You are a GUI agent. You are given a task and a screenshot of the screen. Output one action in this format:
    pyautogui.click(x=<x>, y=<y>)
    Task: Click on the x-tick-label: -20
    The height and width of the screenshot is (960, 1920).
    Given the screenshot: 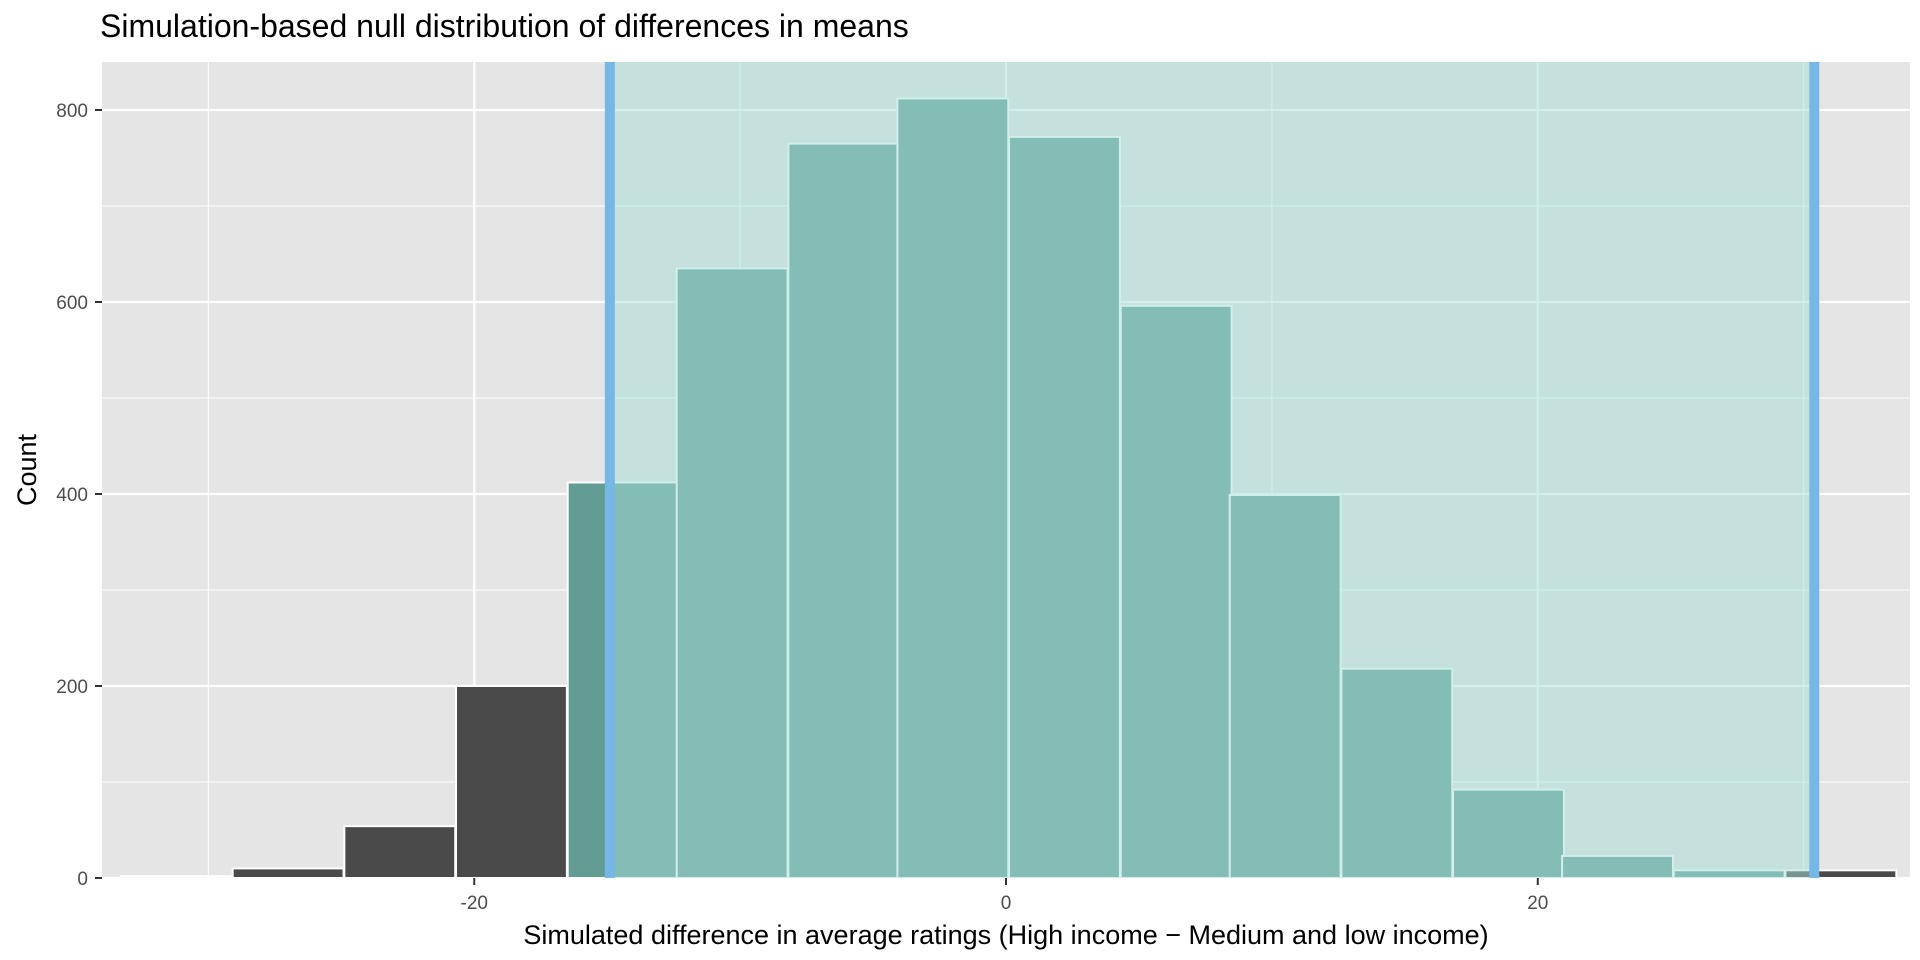 What is the action you would take?
    pyautogui.click(x=474, y=903)
    